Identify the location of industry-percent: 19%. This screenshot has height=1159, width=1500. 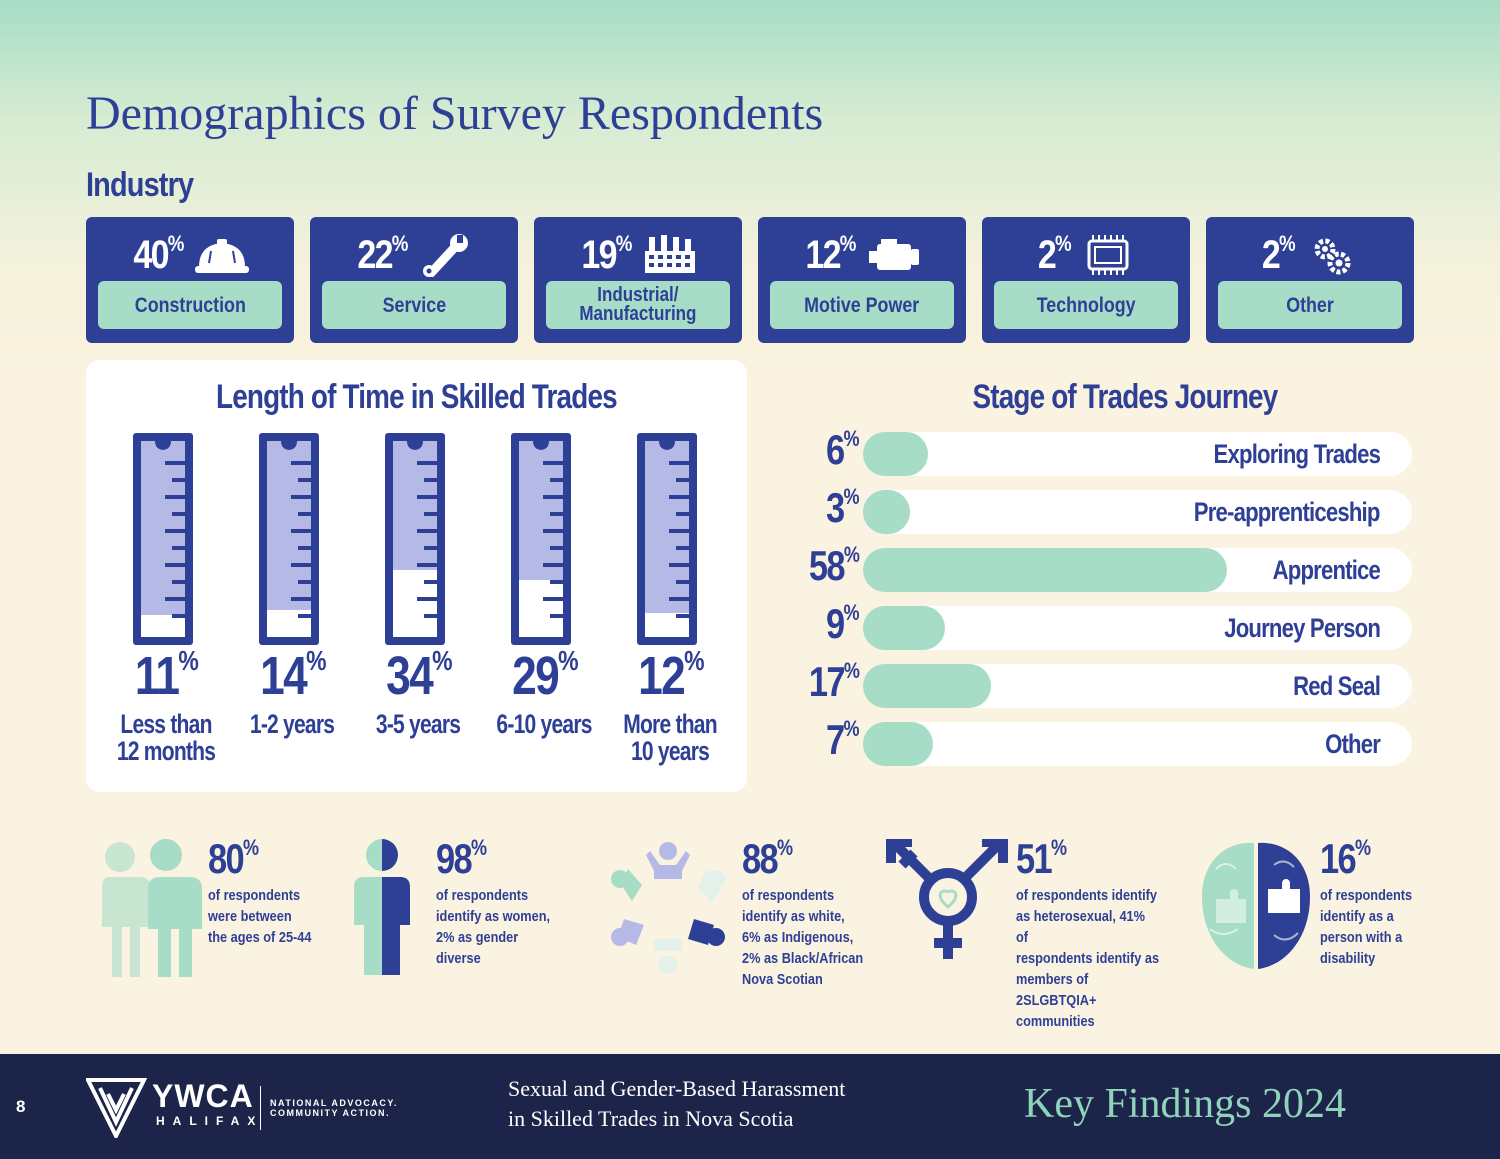
(606, 253).